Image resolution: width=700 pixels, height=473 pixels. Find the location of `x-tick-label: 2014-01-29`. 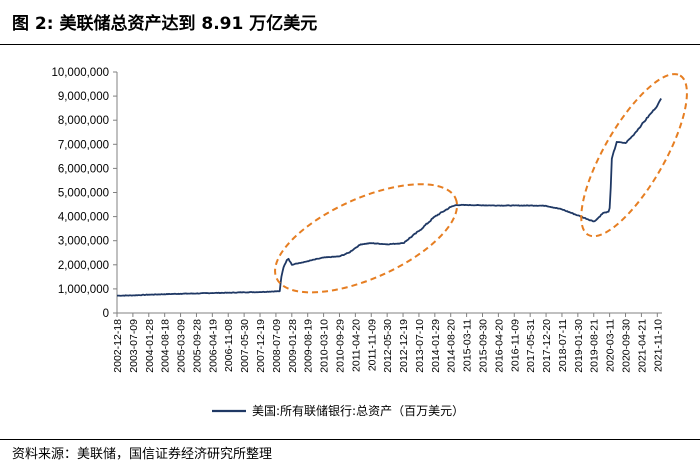

x-tick-label: 2014-01-29 is located at coordinates (436, 346).